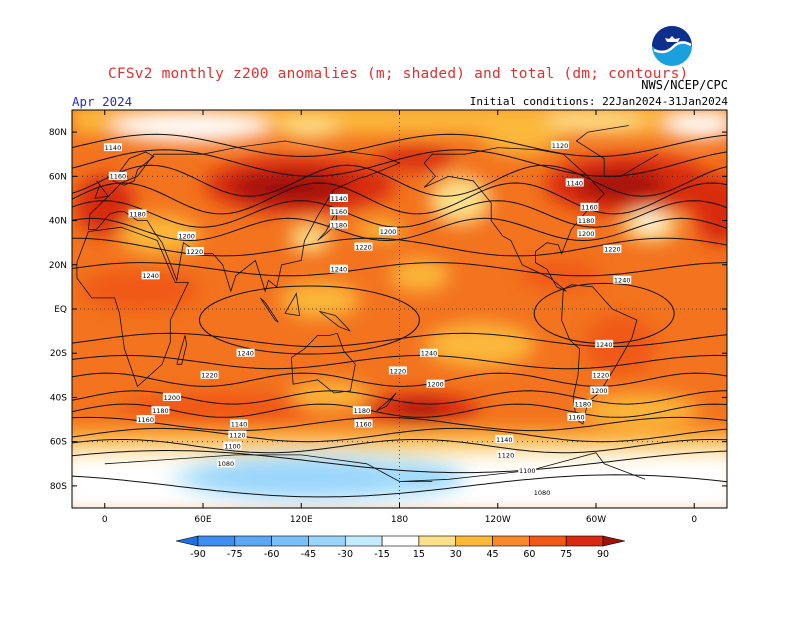 Image resolution: width=800 pixels, height=618 pixels. Describe the element at coordinates (105, 520) in the screenshot. I see `lon-tick-label: 0` at that location.